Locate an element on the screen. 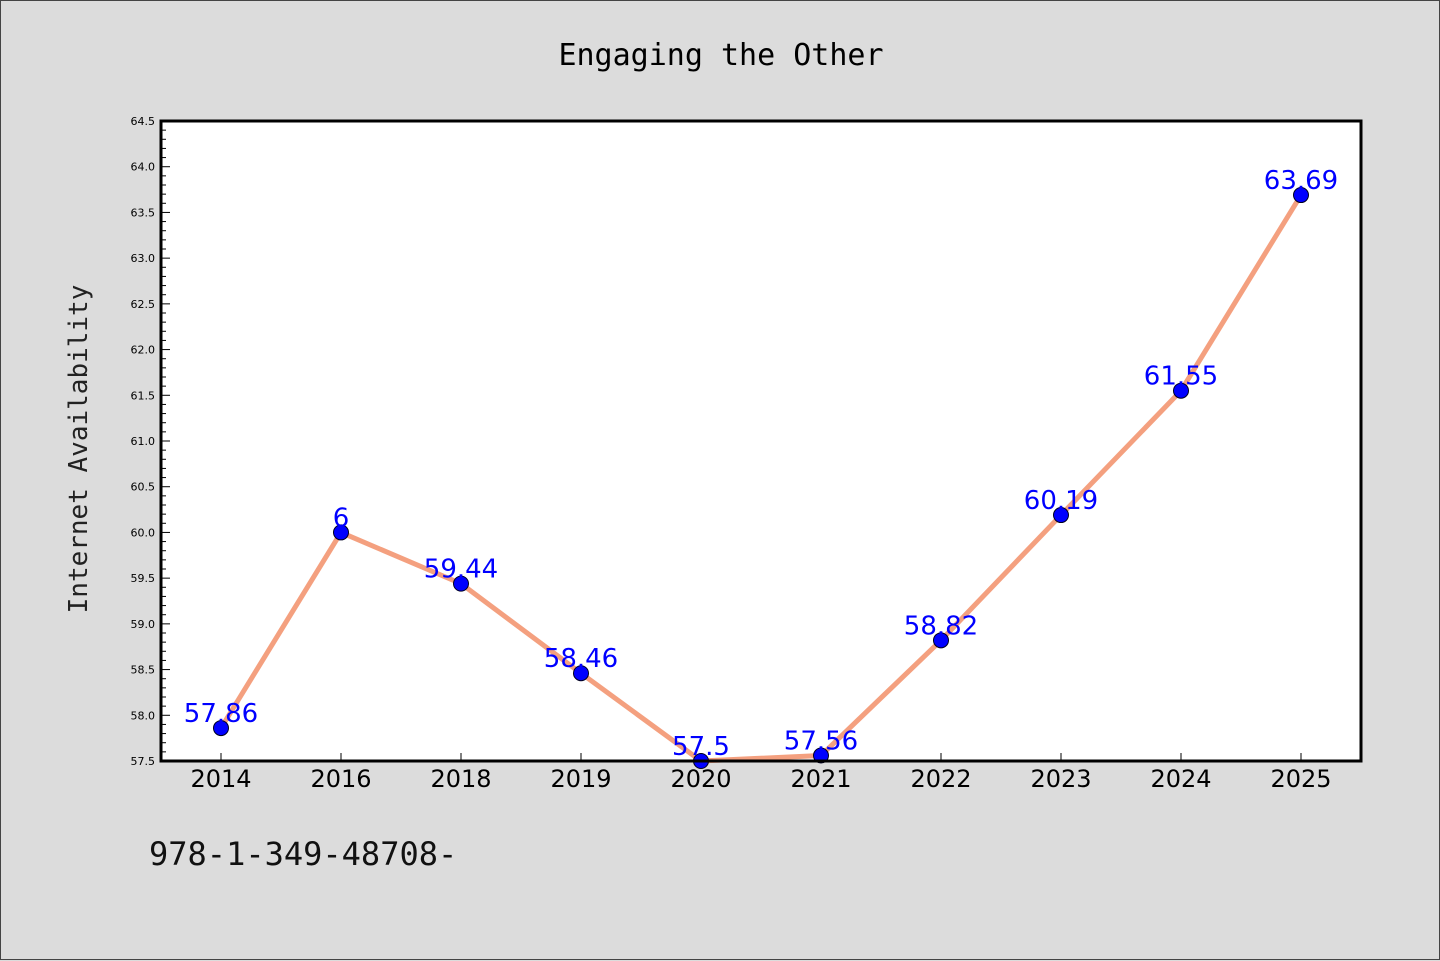 The width and height of the screenshot is (1440, 961). footer-code: 978-1-349-48708- is located at coordinates (303, 854).